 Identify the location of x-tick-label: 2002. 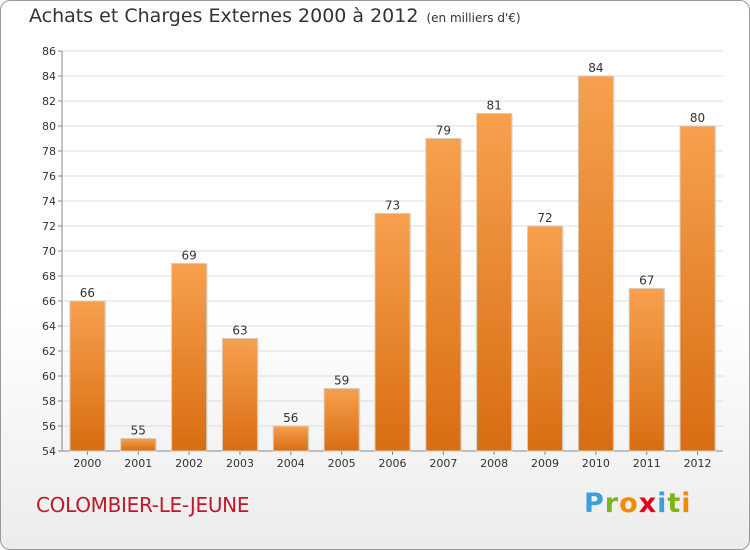
(189, 463).